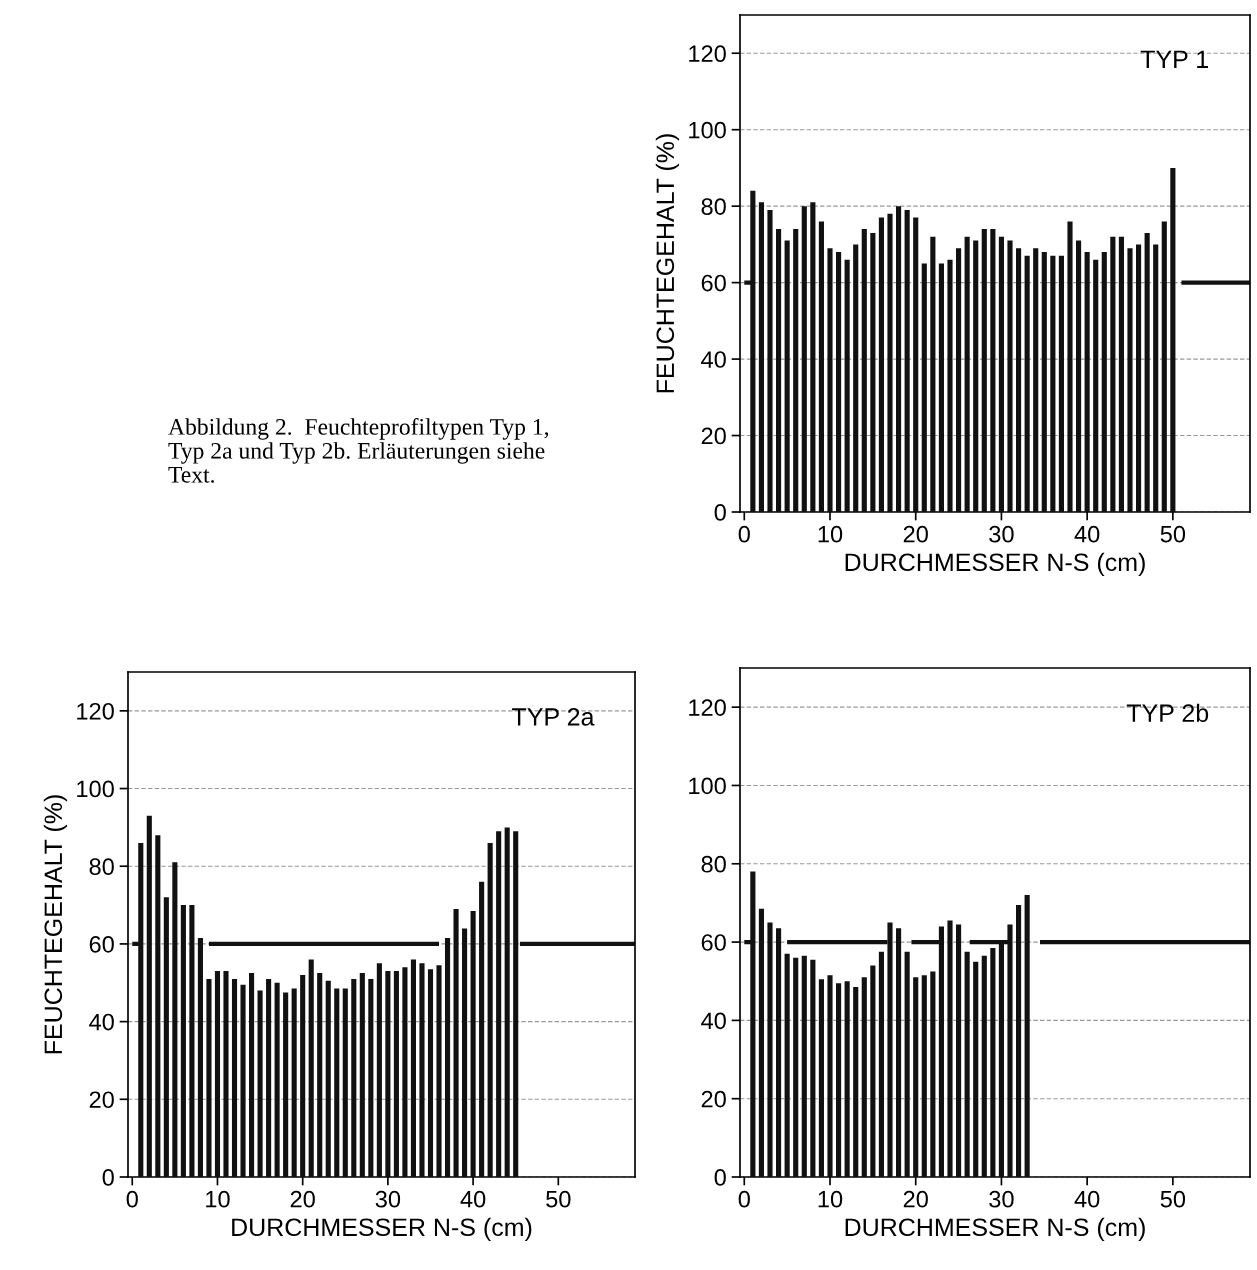 The image size is (1257, 1270). What do you see at coordinates (553, 717) in the screenshot?
I see `text: TYP 2a` at bounding box center [553, 717].